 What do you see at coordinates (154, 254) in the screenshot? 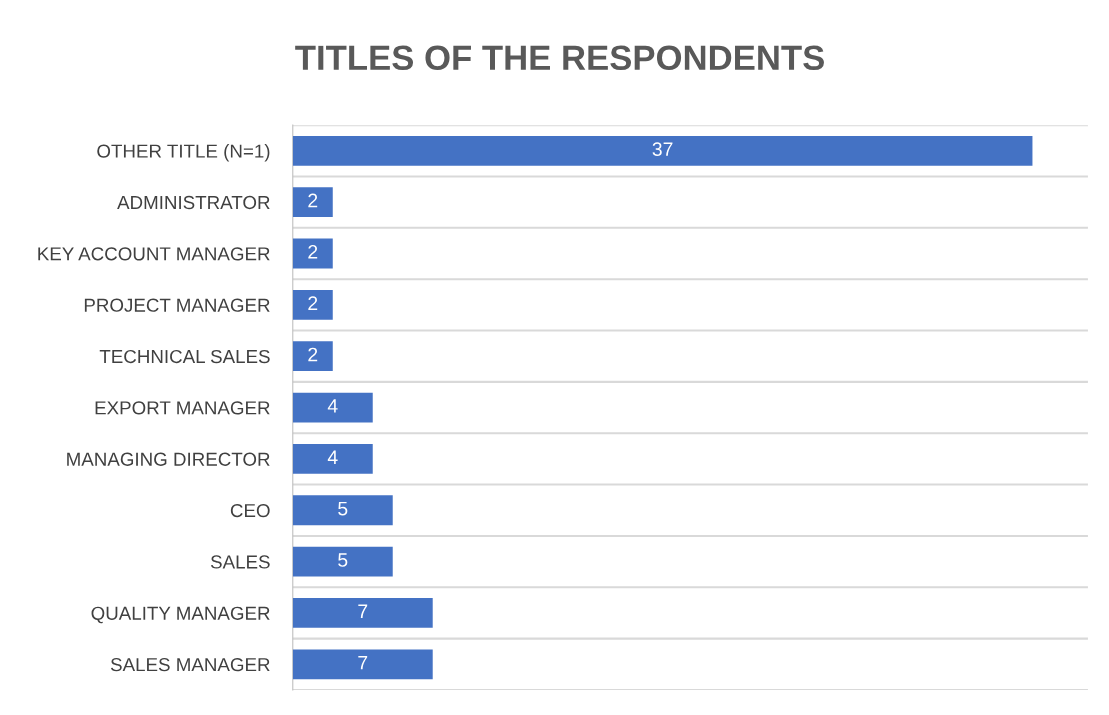
I see `y-tick-label: KEY ACCOUNT MANAGER` at bounding box center [154, 254].